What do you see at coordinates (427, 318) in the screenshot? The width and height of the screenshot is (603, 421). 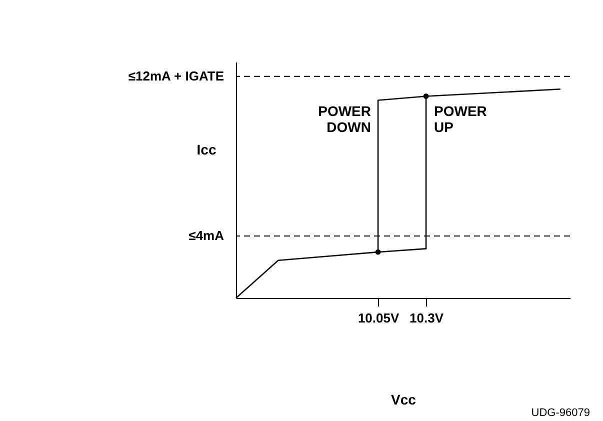 I see `x-tick-label: 10.3V` at bounding box center [427, 318].